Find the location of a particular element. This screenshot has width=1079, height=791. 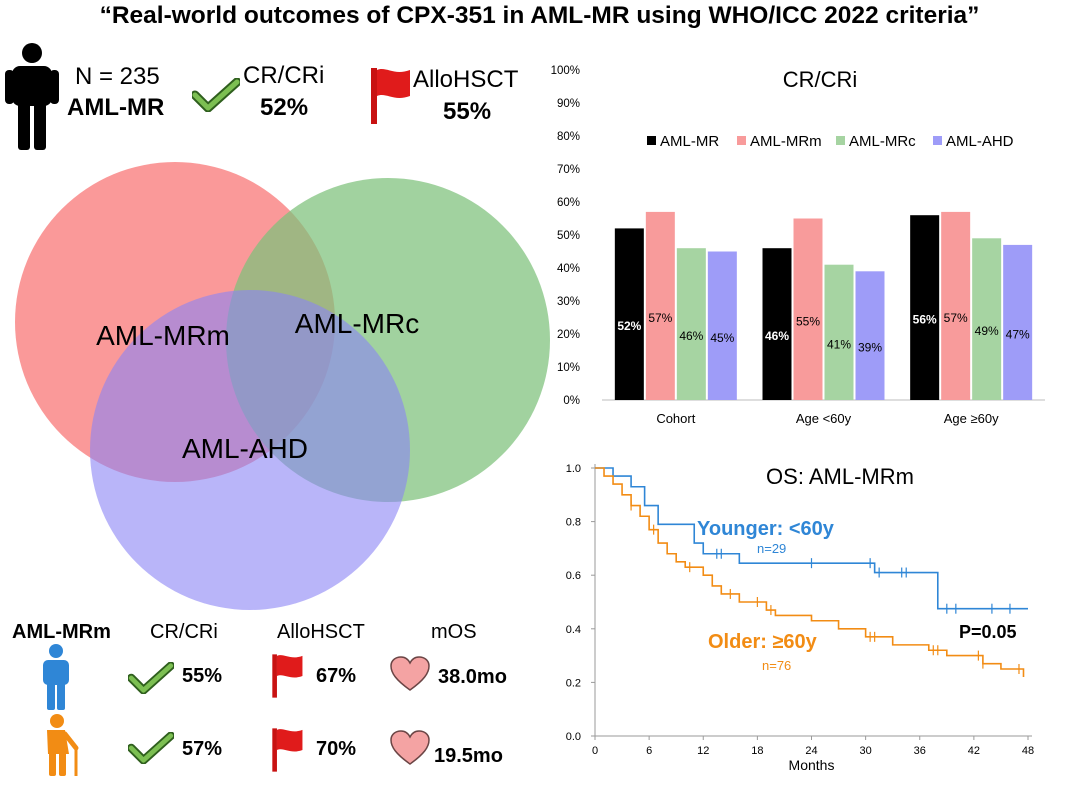

table-group-label: AML-MRm is located at coordinates (61, 632).